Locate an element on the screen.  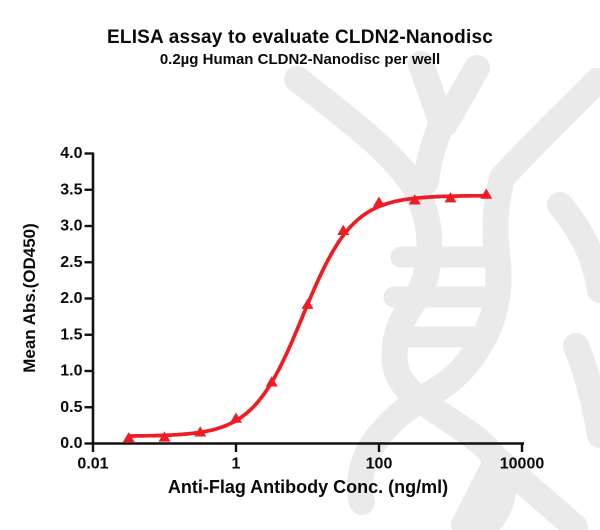
helix-fork-stem is located at coordinates (434, 152).